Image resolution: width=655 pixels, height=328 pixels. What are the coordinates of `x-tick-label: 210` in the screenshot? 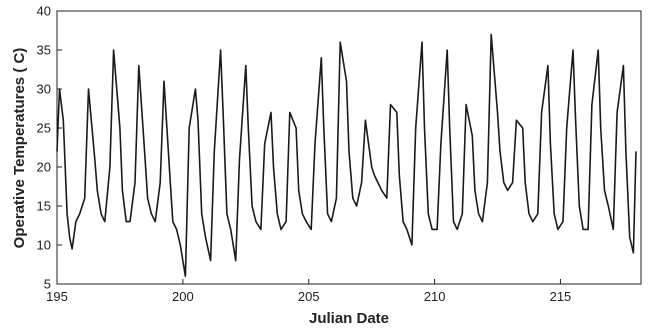 It's located at (435, 296).